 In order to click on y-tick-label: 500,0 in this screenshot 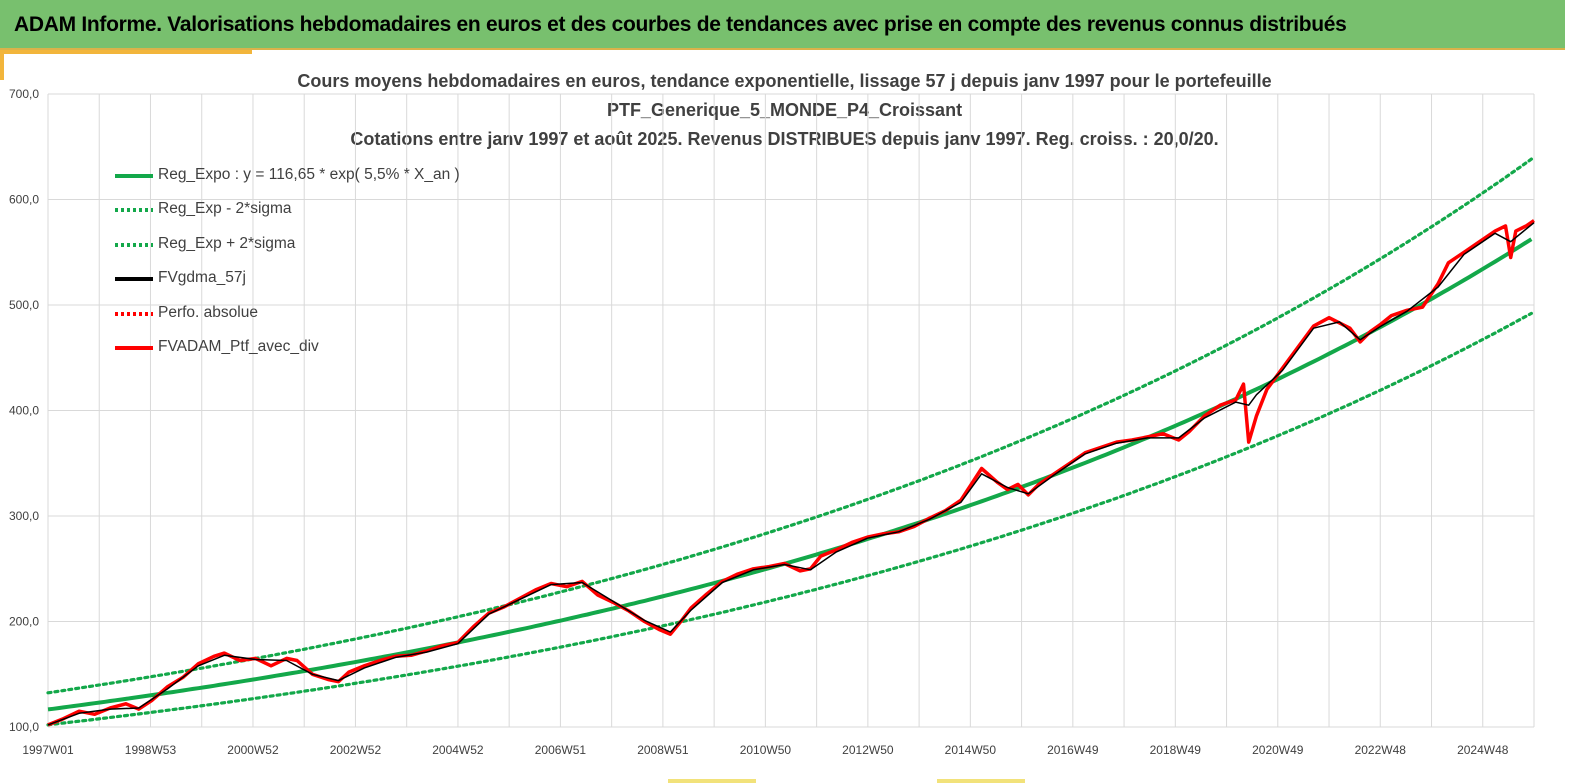, I will do `click(24, 305)`.